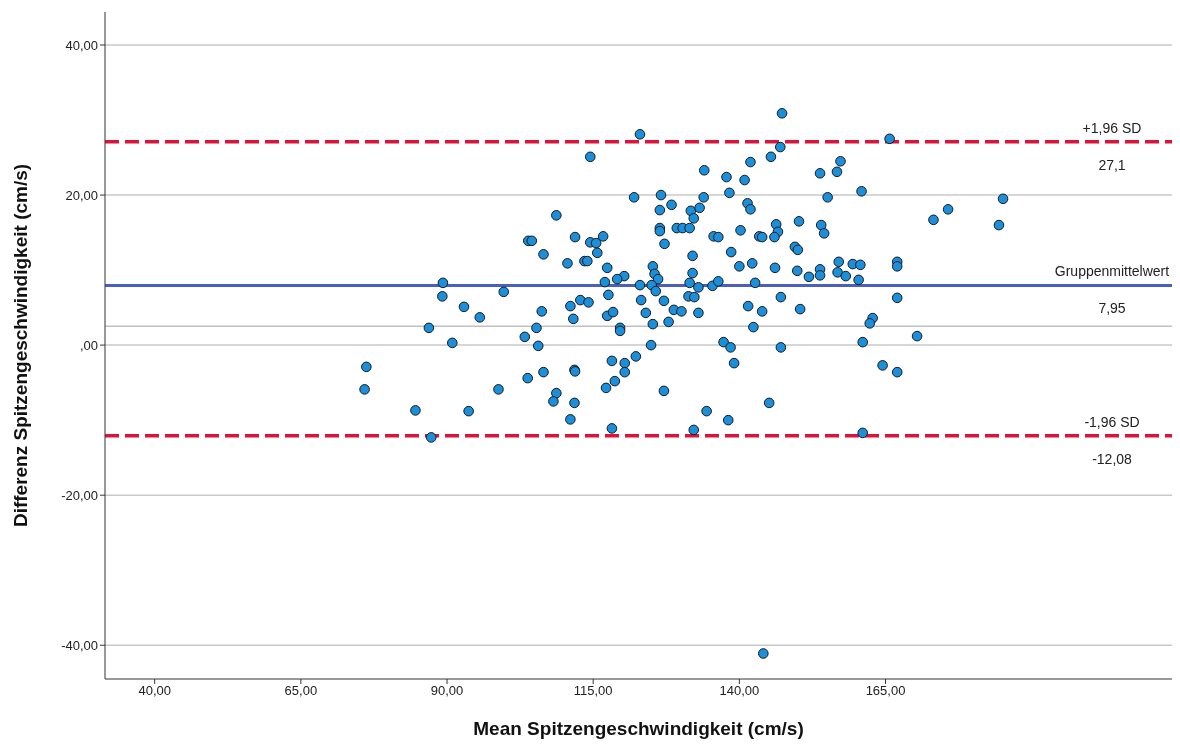  Describe the element at coordinates (1112, 164) in the screenshot. I see `annotation: 27,1` at that location.